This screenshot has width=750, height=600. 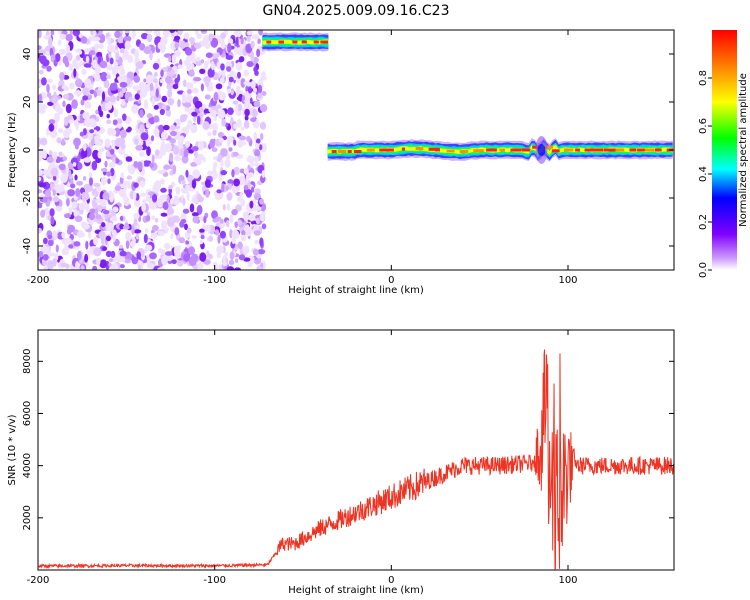 I want to click on spectrogram-y-tick-label: 40, so click(x=27, y=54).